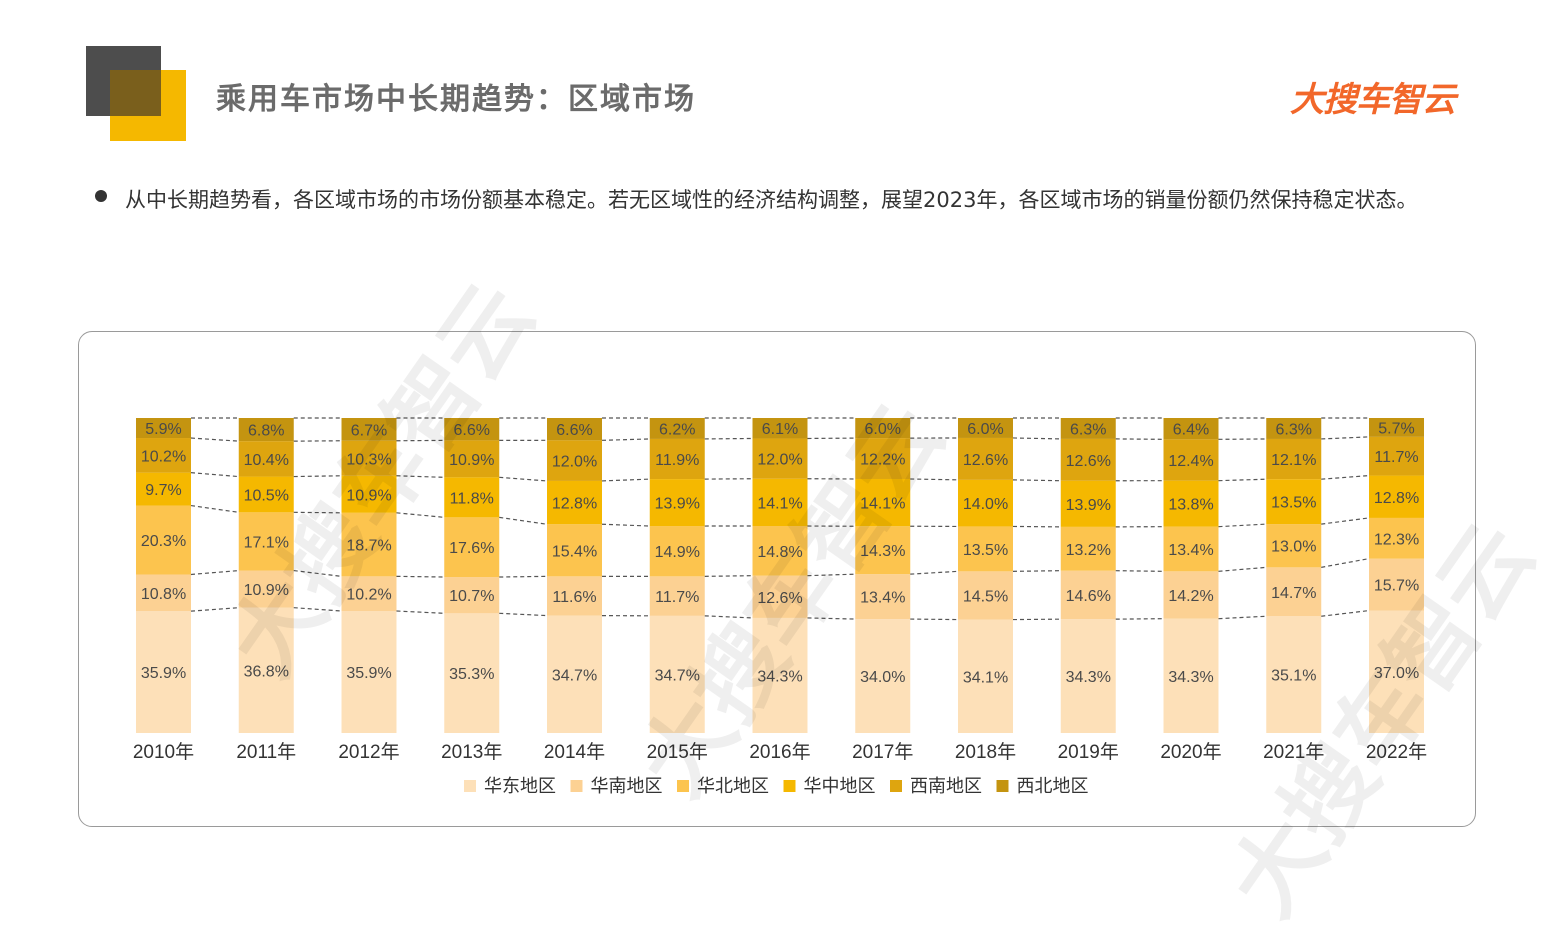 This screenshot has height=937, width=1559. I want to click on data-label-12-1: 15.7%, so click(1396, 586).